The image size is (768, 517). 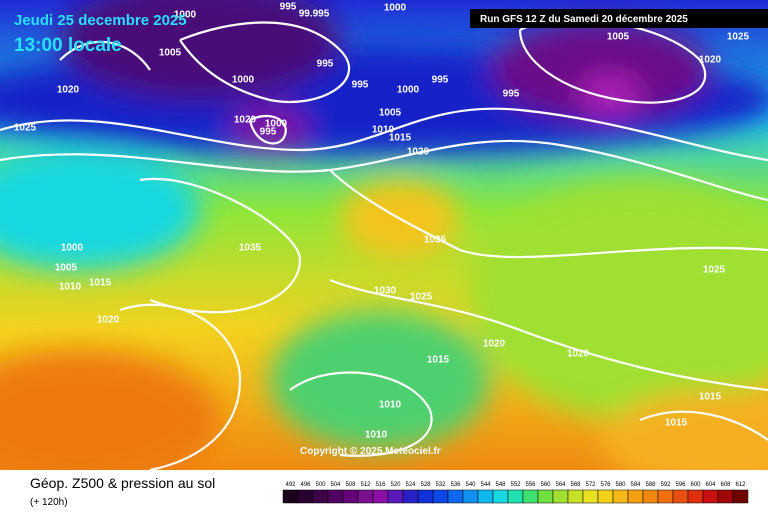 I want to click on scale-label: 604, so click(x=710, y=485).